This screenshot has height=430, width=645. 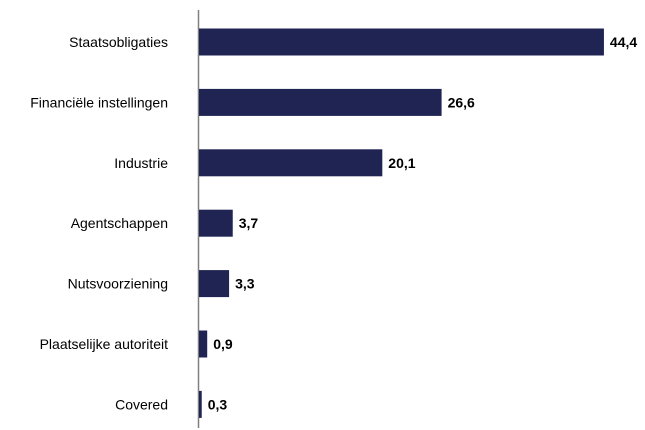 I want to click on value-label-staatsobligaties: 44,4, so click(x=623, y=42).